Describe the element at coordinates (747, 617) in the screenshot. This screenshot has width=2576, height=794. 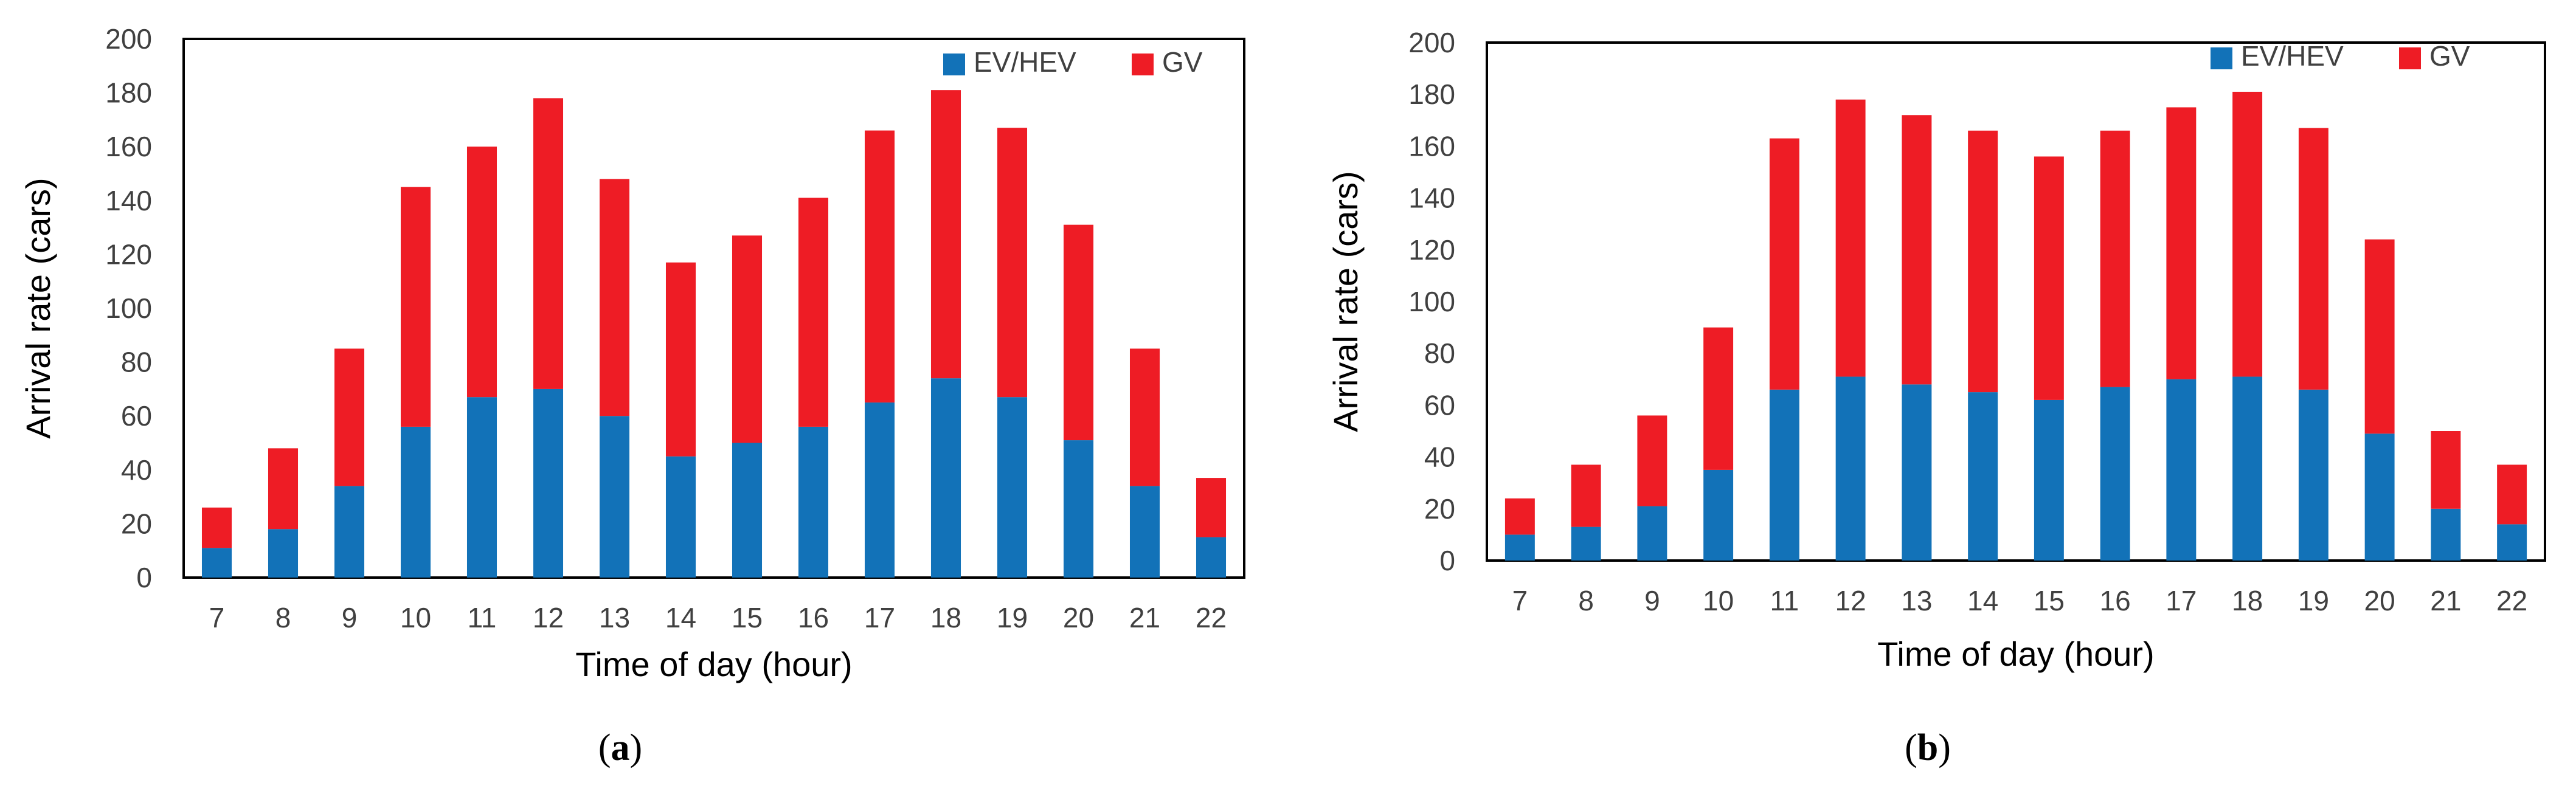
I see `x-tick-label: 15` at that location.